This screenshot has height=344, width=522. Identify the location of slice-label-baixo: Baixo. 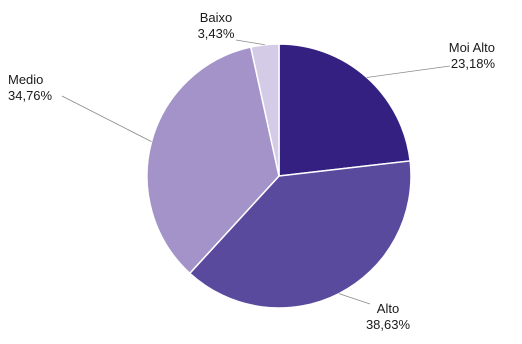
(216, 17).